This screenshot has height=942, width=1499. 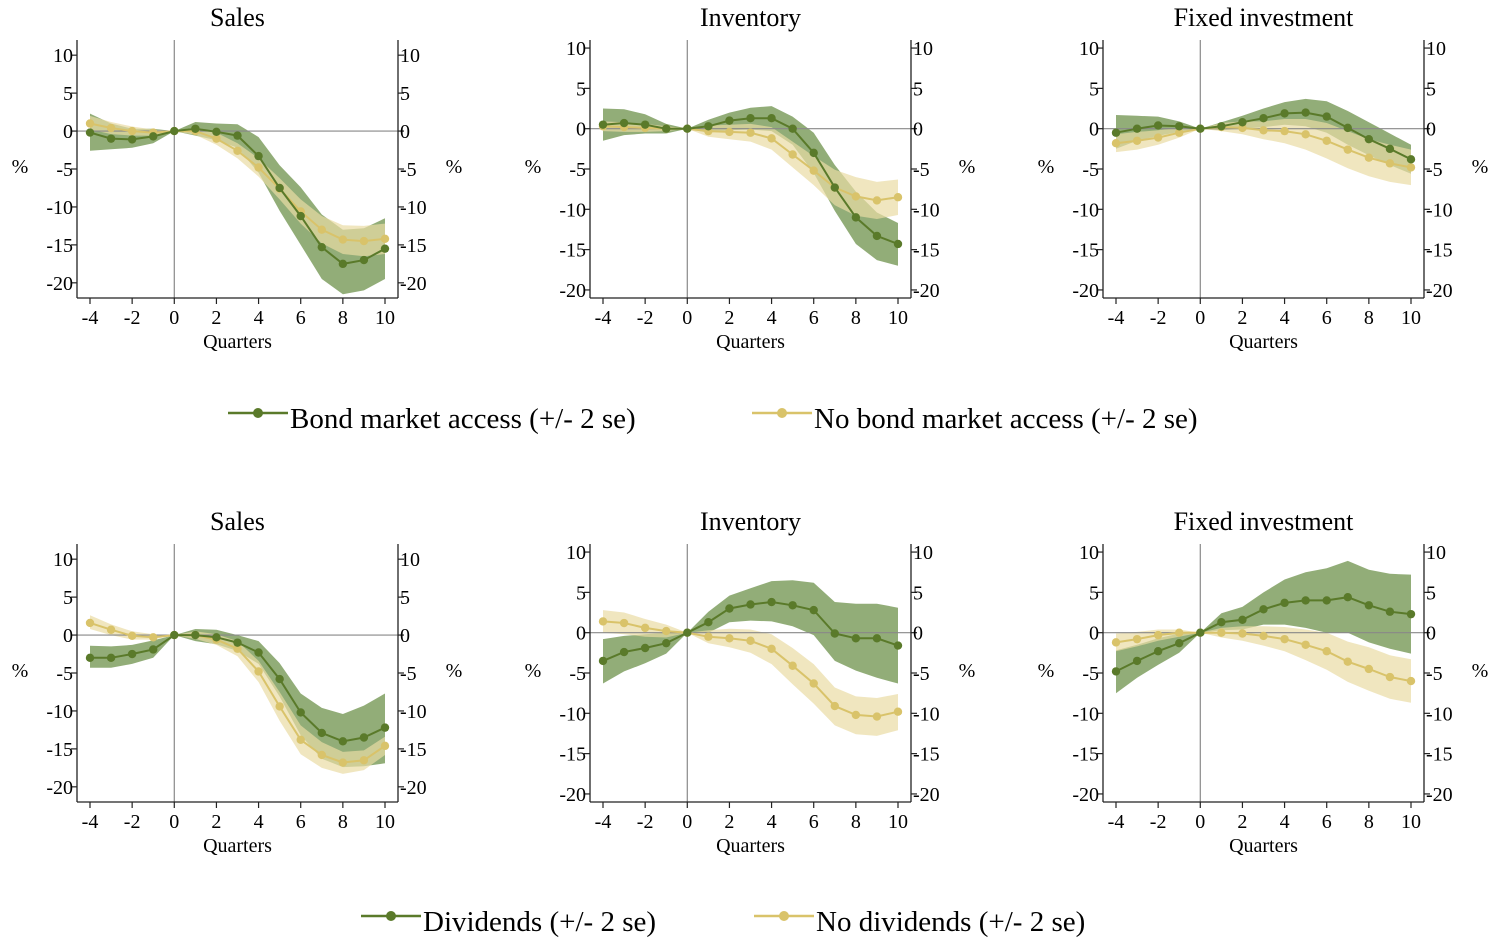 What do you see at coordinates (577, 674) in the screenshot?
I see `y-tick-label-left: -5` at bounding box center [577, 674].